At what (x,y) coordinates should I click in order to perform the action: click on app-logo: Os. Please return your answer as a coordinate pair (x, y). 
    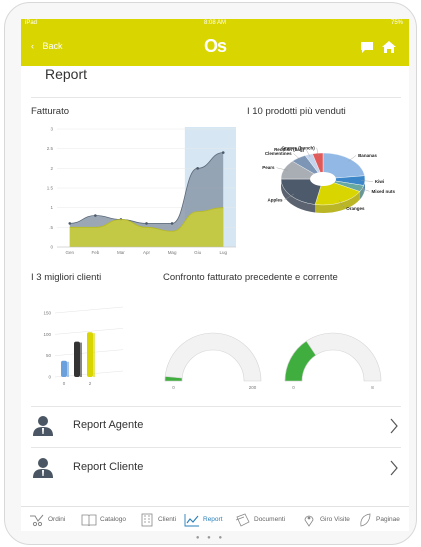
    Looking at the image, I should click on (215, 46).